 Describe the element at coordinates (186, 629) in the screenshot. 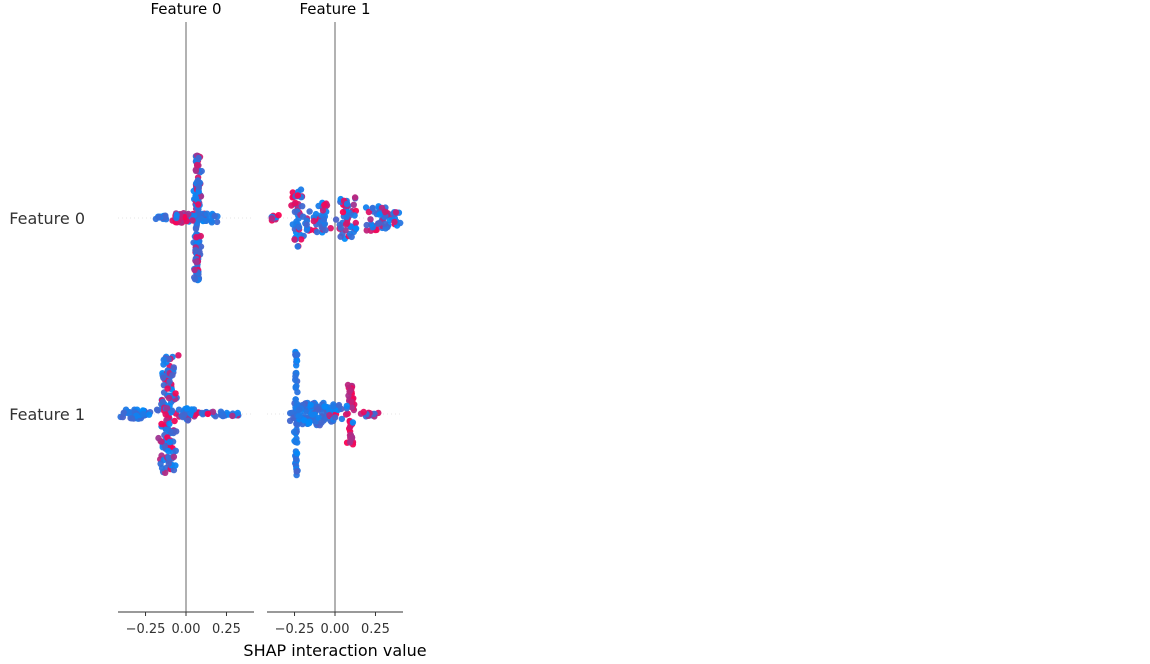

I see `x-tick-label: 0.00` at that location.